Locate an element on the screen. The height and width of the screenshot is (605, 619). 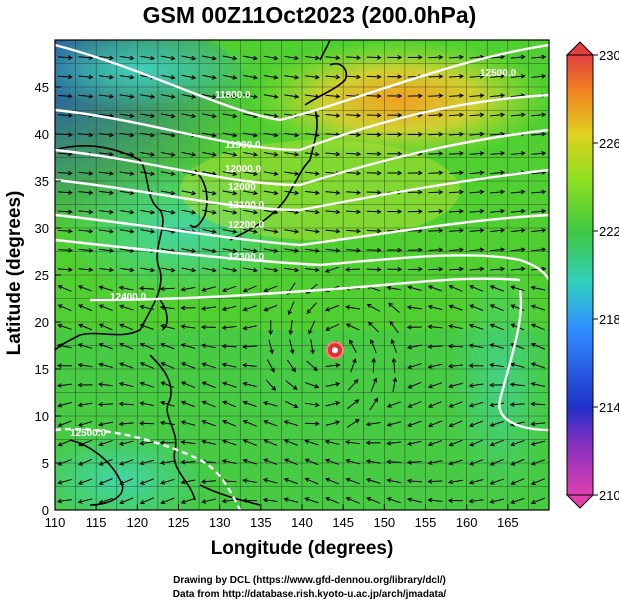
contour-label-3: 12000.0 is located at coordinates (243, 169).